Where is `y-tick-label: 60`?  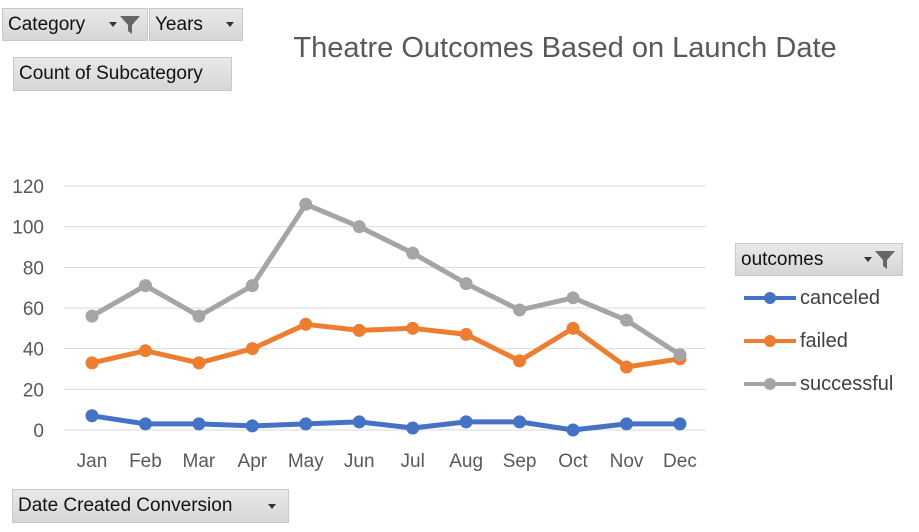 y-tick-label: 60 is located at coordinates (33, 309).